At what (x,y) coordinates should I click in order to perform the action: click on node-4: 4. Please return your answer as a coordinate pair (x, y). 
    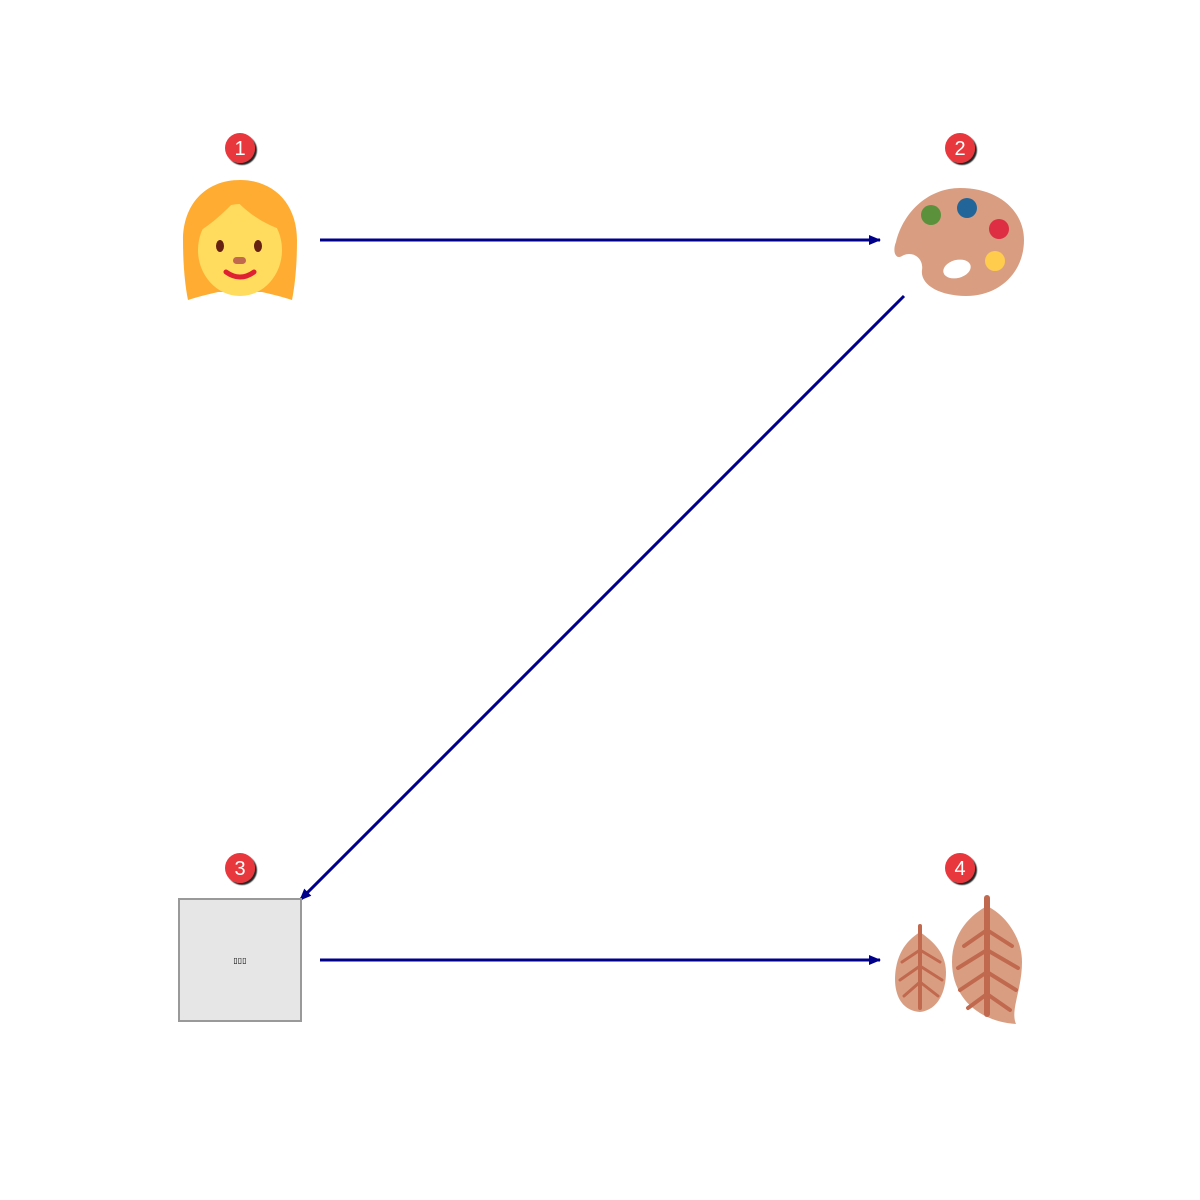
    Looking at the image, I should click on (958, 938).